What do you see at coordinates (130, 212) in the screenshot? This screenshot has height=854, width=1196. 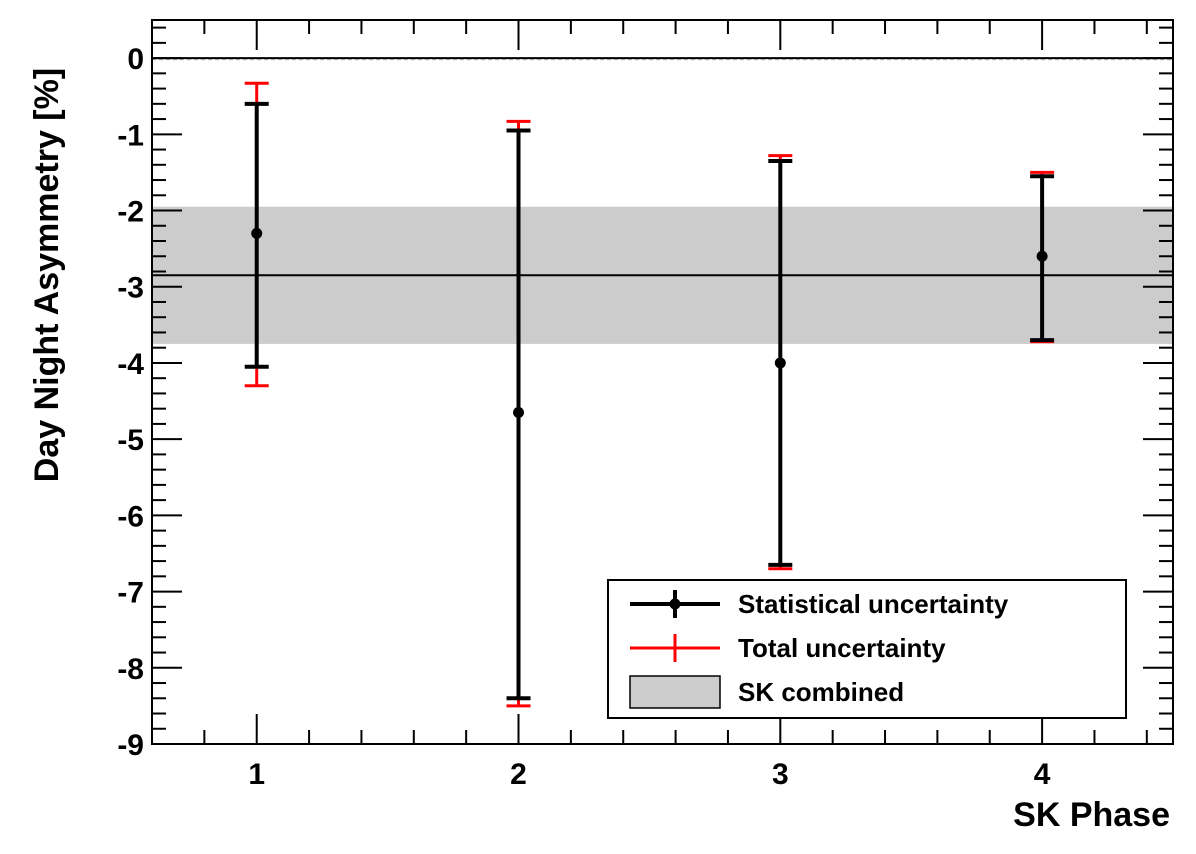 I see `y-tick-label: -2` at bounding box center [130, 212].